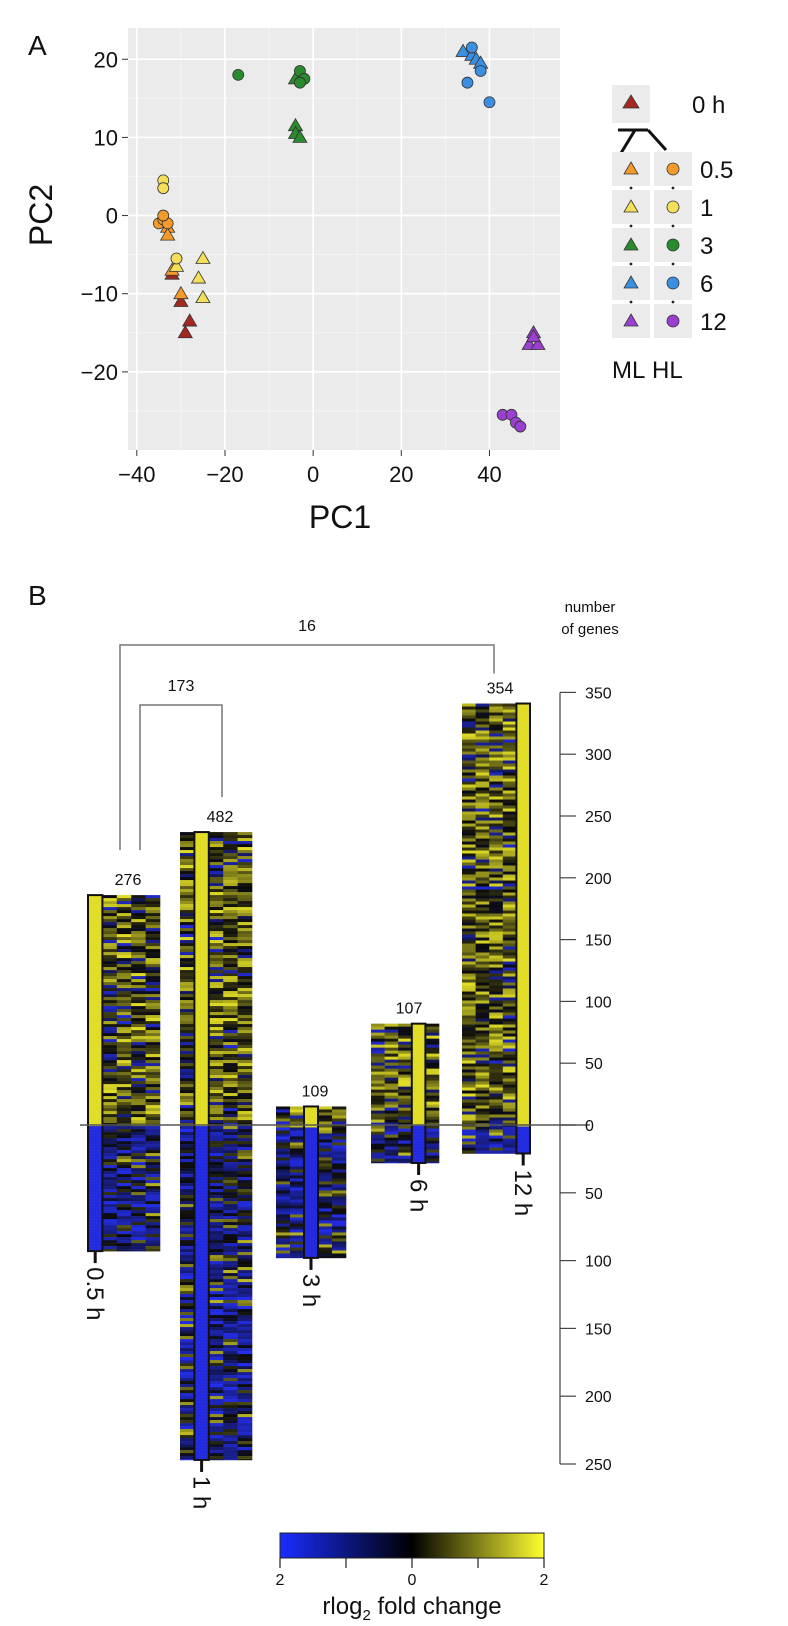 The width and height of the screenshot is (788, 1626). I want to click on panel-b-label: B, so click(37, 595).